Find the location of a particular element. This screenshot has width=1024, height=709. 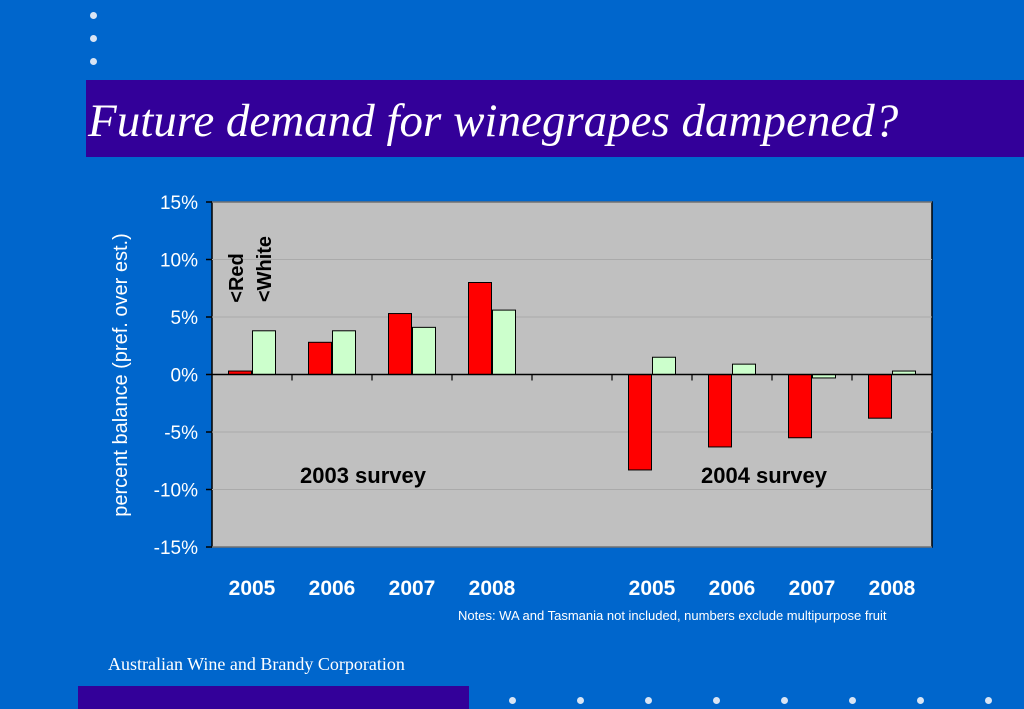

y-tick-label: 10% is located at coordinates (179, 261).